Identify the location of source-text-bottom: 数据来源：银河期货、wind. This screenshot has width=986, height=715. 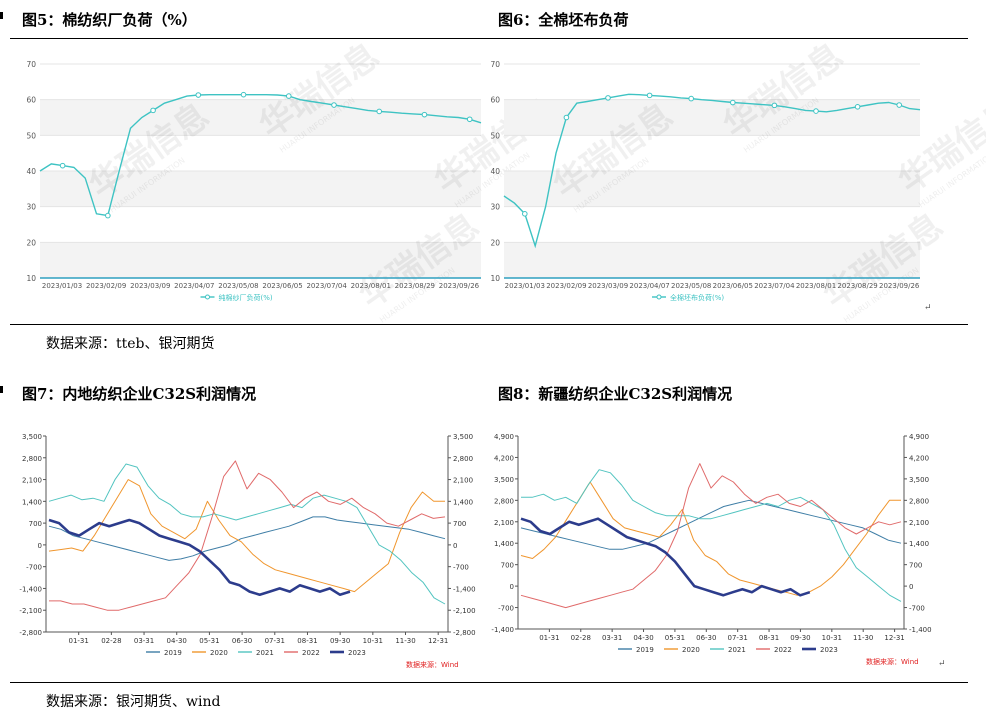
(133, 702).